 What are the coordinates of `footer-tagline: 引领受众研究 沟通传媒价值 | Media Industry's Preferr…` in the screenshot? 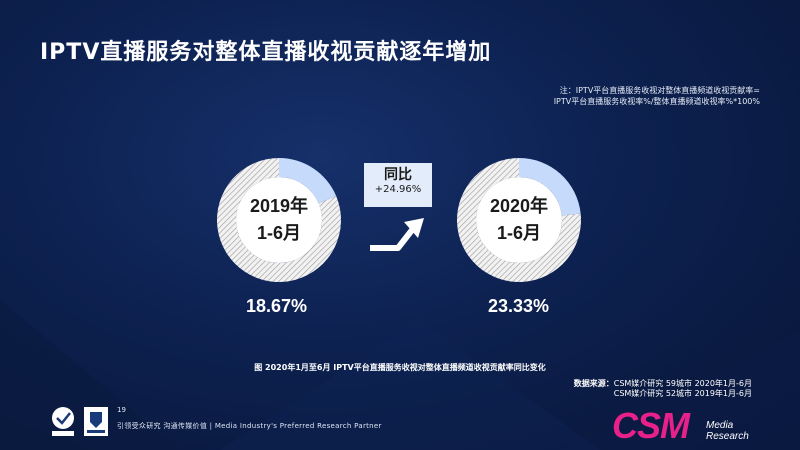 It's located at (249, 426).